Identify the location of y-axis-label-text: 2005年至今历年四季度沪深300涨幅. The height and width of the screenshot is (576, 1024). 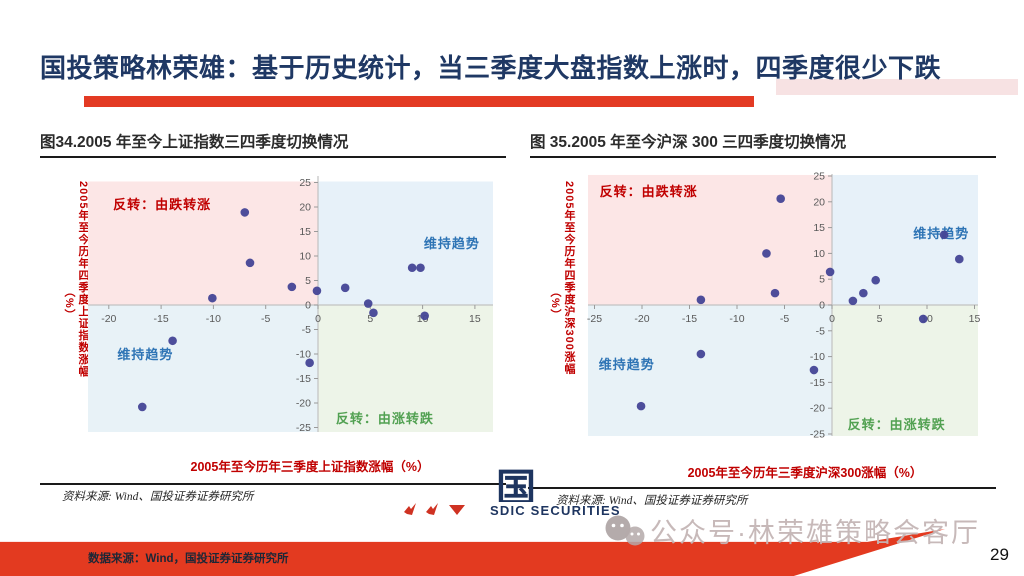
(569, 278).